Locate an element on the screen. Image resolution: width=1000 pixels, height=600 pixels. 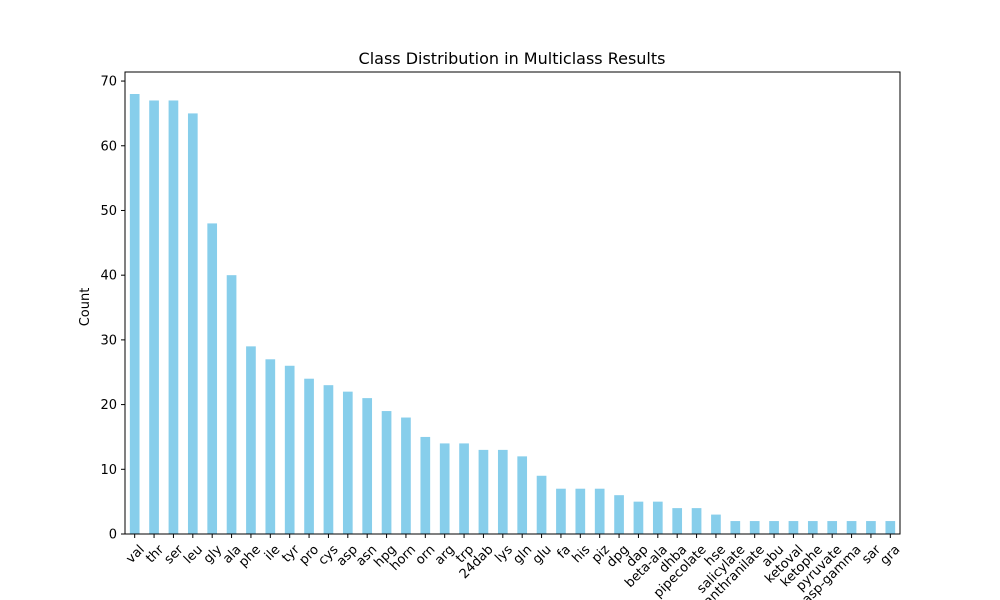
y-axis: 0 10 20 30 40 50 60 70 is located at coordinates (112, 309).